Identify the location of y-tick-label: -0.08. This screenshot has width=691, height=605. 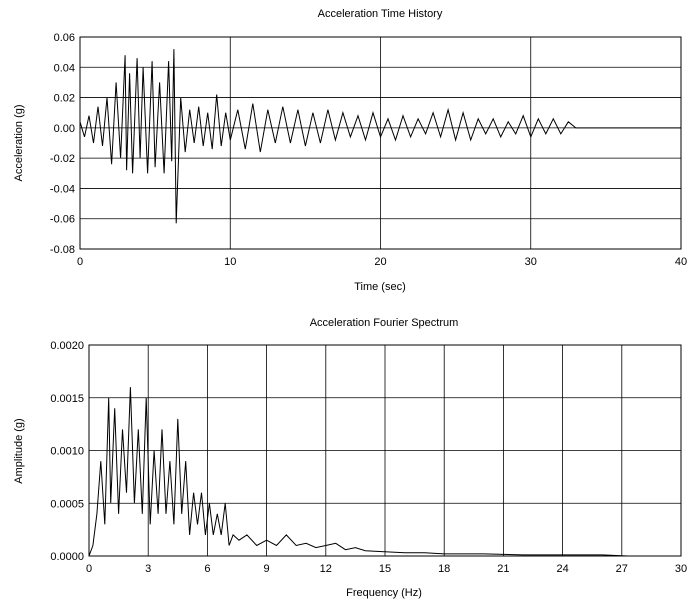
(62, 250).